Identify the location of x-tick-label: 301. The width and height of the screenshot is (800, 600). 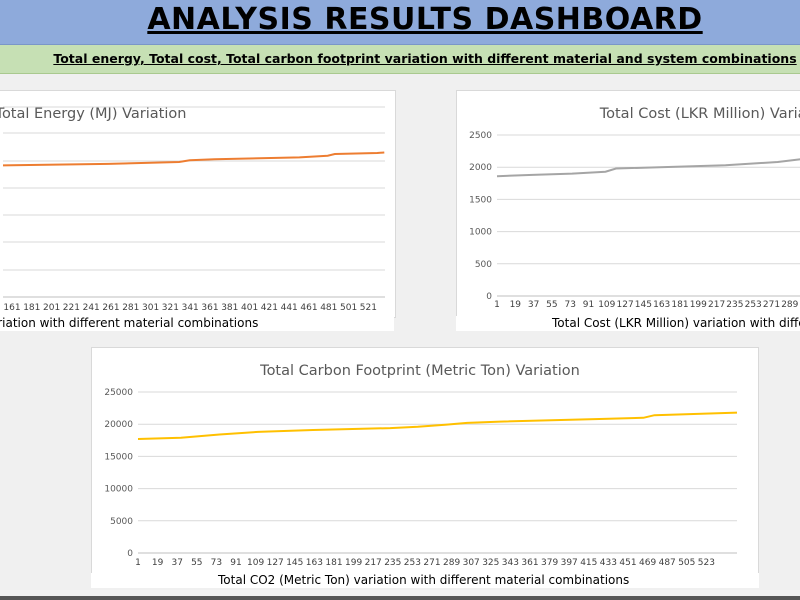
(150, 308).